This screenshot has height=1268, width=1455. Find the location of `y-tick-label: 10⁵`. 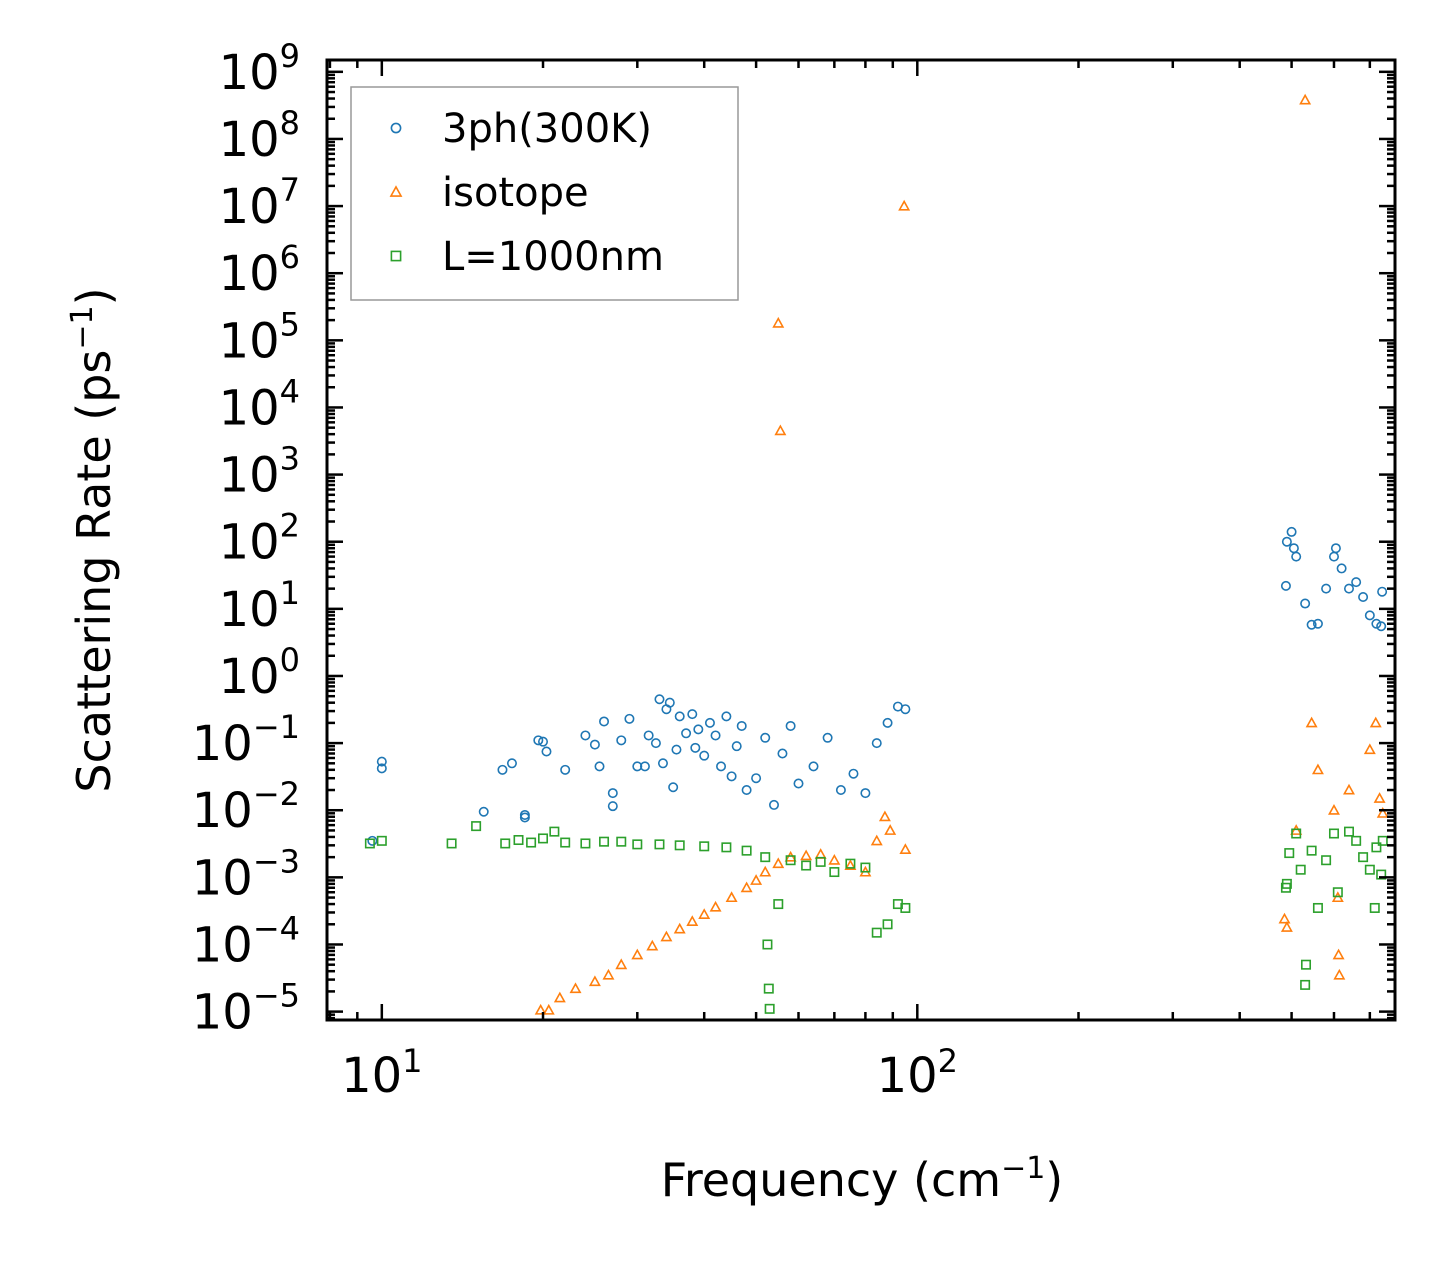

y-tick-label: 10⁵ is located at coordinates (259, 337).